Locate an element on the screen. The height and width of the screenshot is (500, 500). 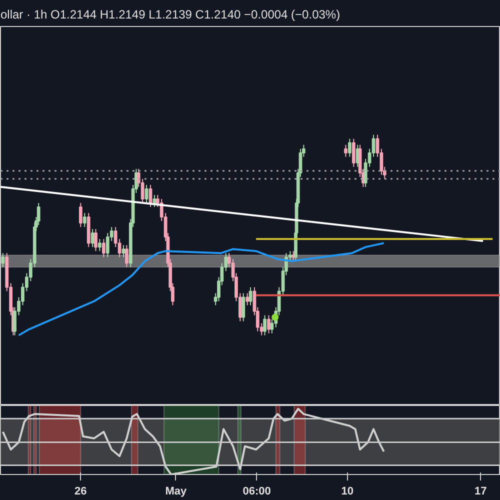
x-tick-label: 17 is located at coordinates (480, 492).